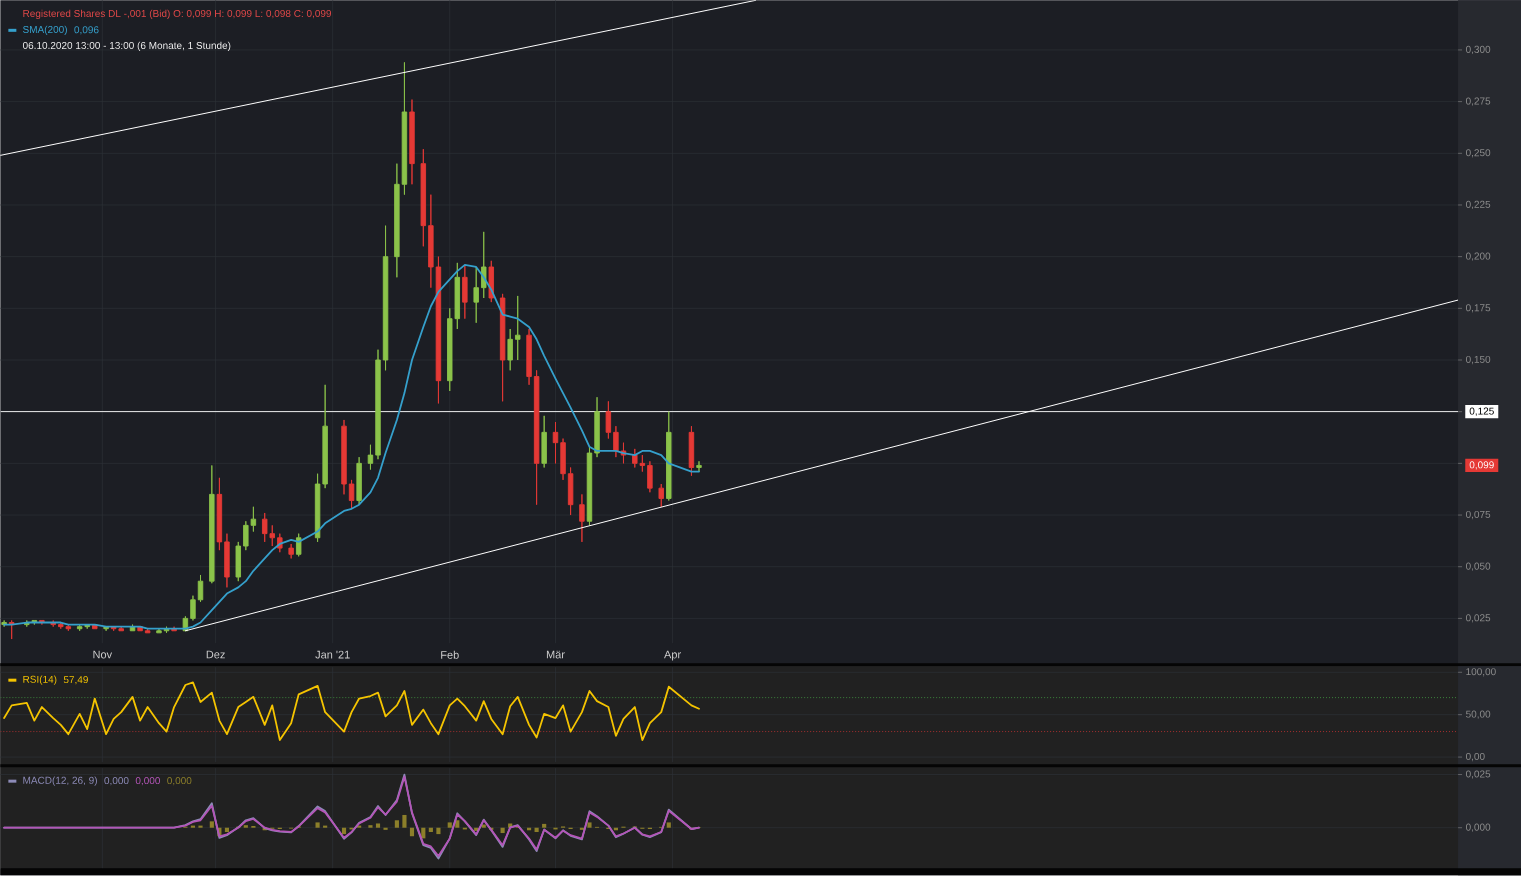  Describe the element at coordinates (177, 14) in the screenshot. I see `text: Registered Shares DL -,001 (Bid) O: 0,099 H: 0,099 L: 0,098 C: 0,099` at that location.